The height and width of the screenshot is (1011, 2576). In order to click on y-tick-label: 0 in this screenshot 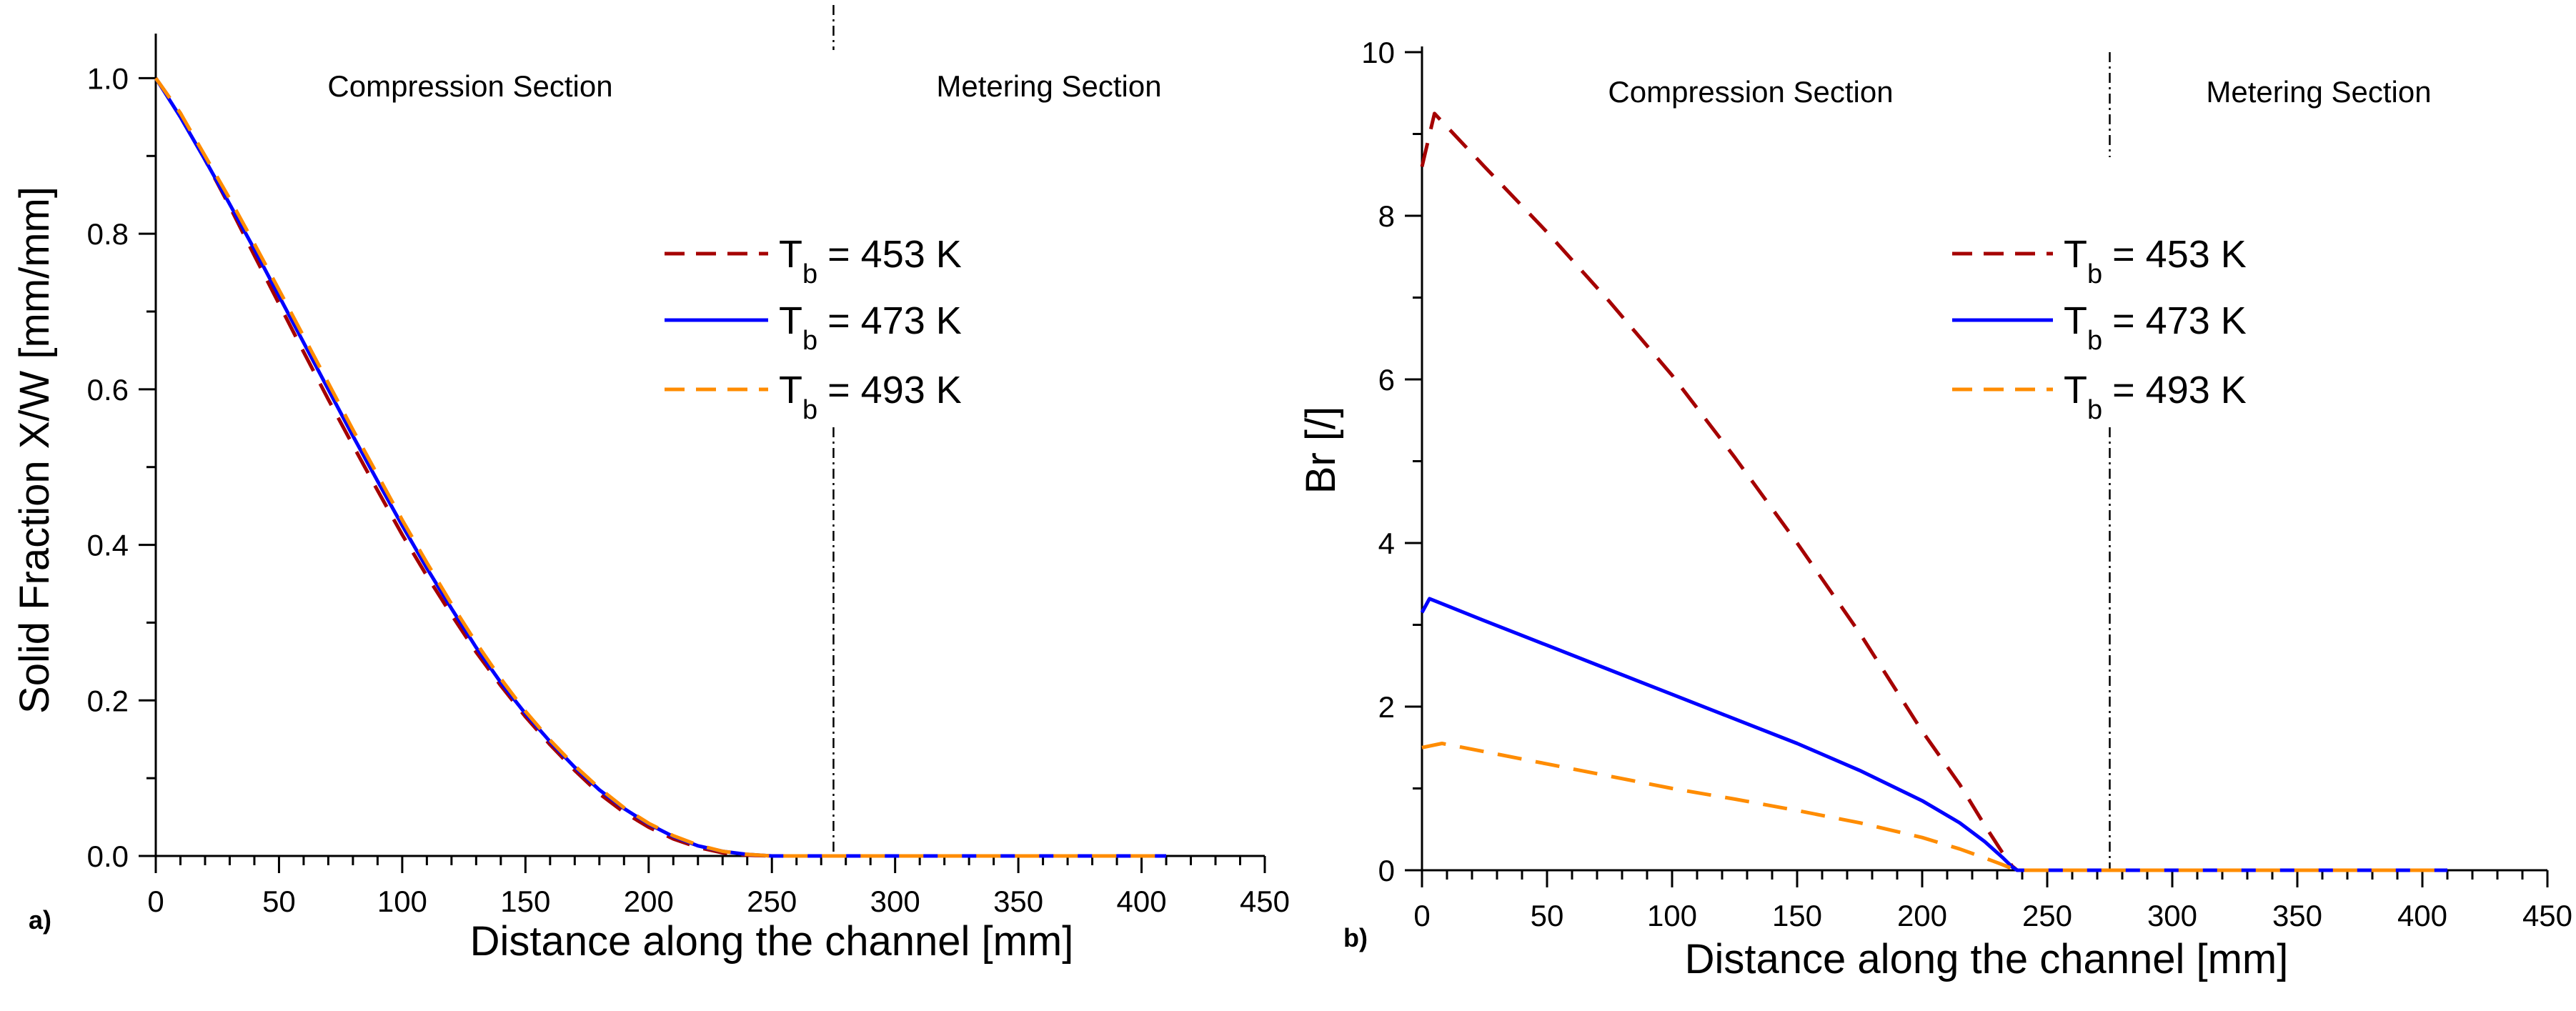, I will do `click(1386, 871)`.